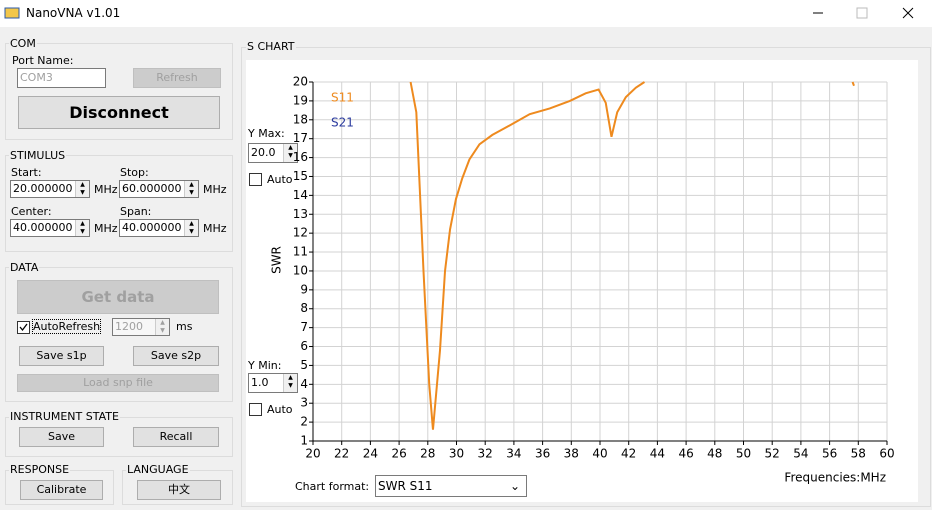  What do you see at coordinates (184, 326) in the screenshot?
I see `label: ms` at bounding box center [184, 326].